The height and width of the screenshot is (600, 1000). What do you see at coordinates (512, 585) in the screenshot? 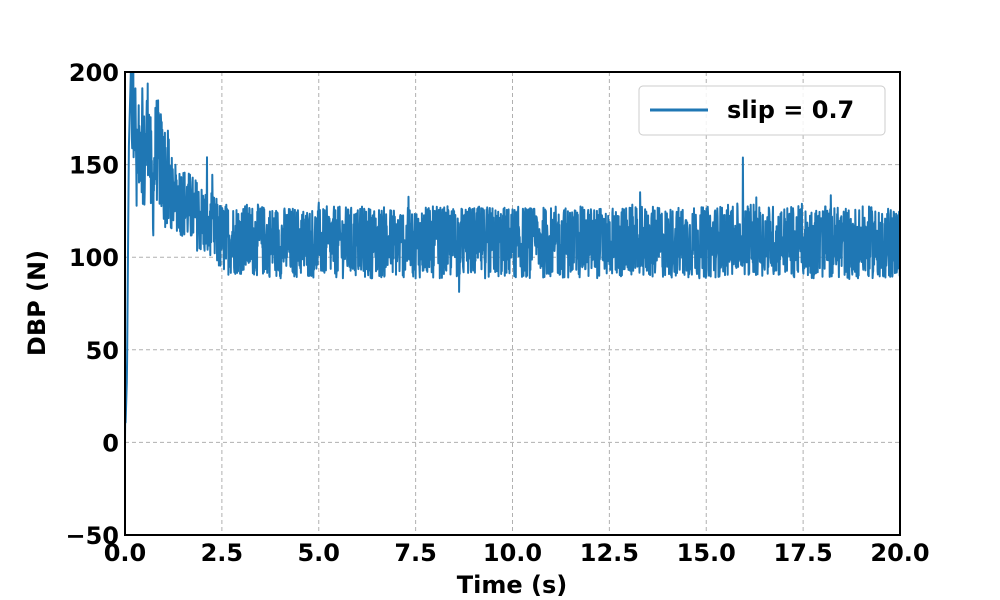
I see `x-axis-title: Time (s)` at bounding box center [512, 585].